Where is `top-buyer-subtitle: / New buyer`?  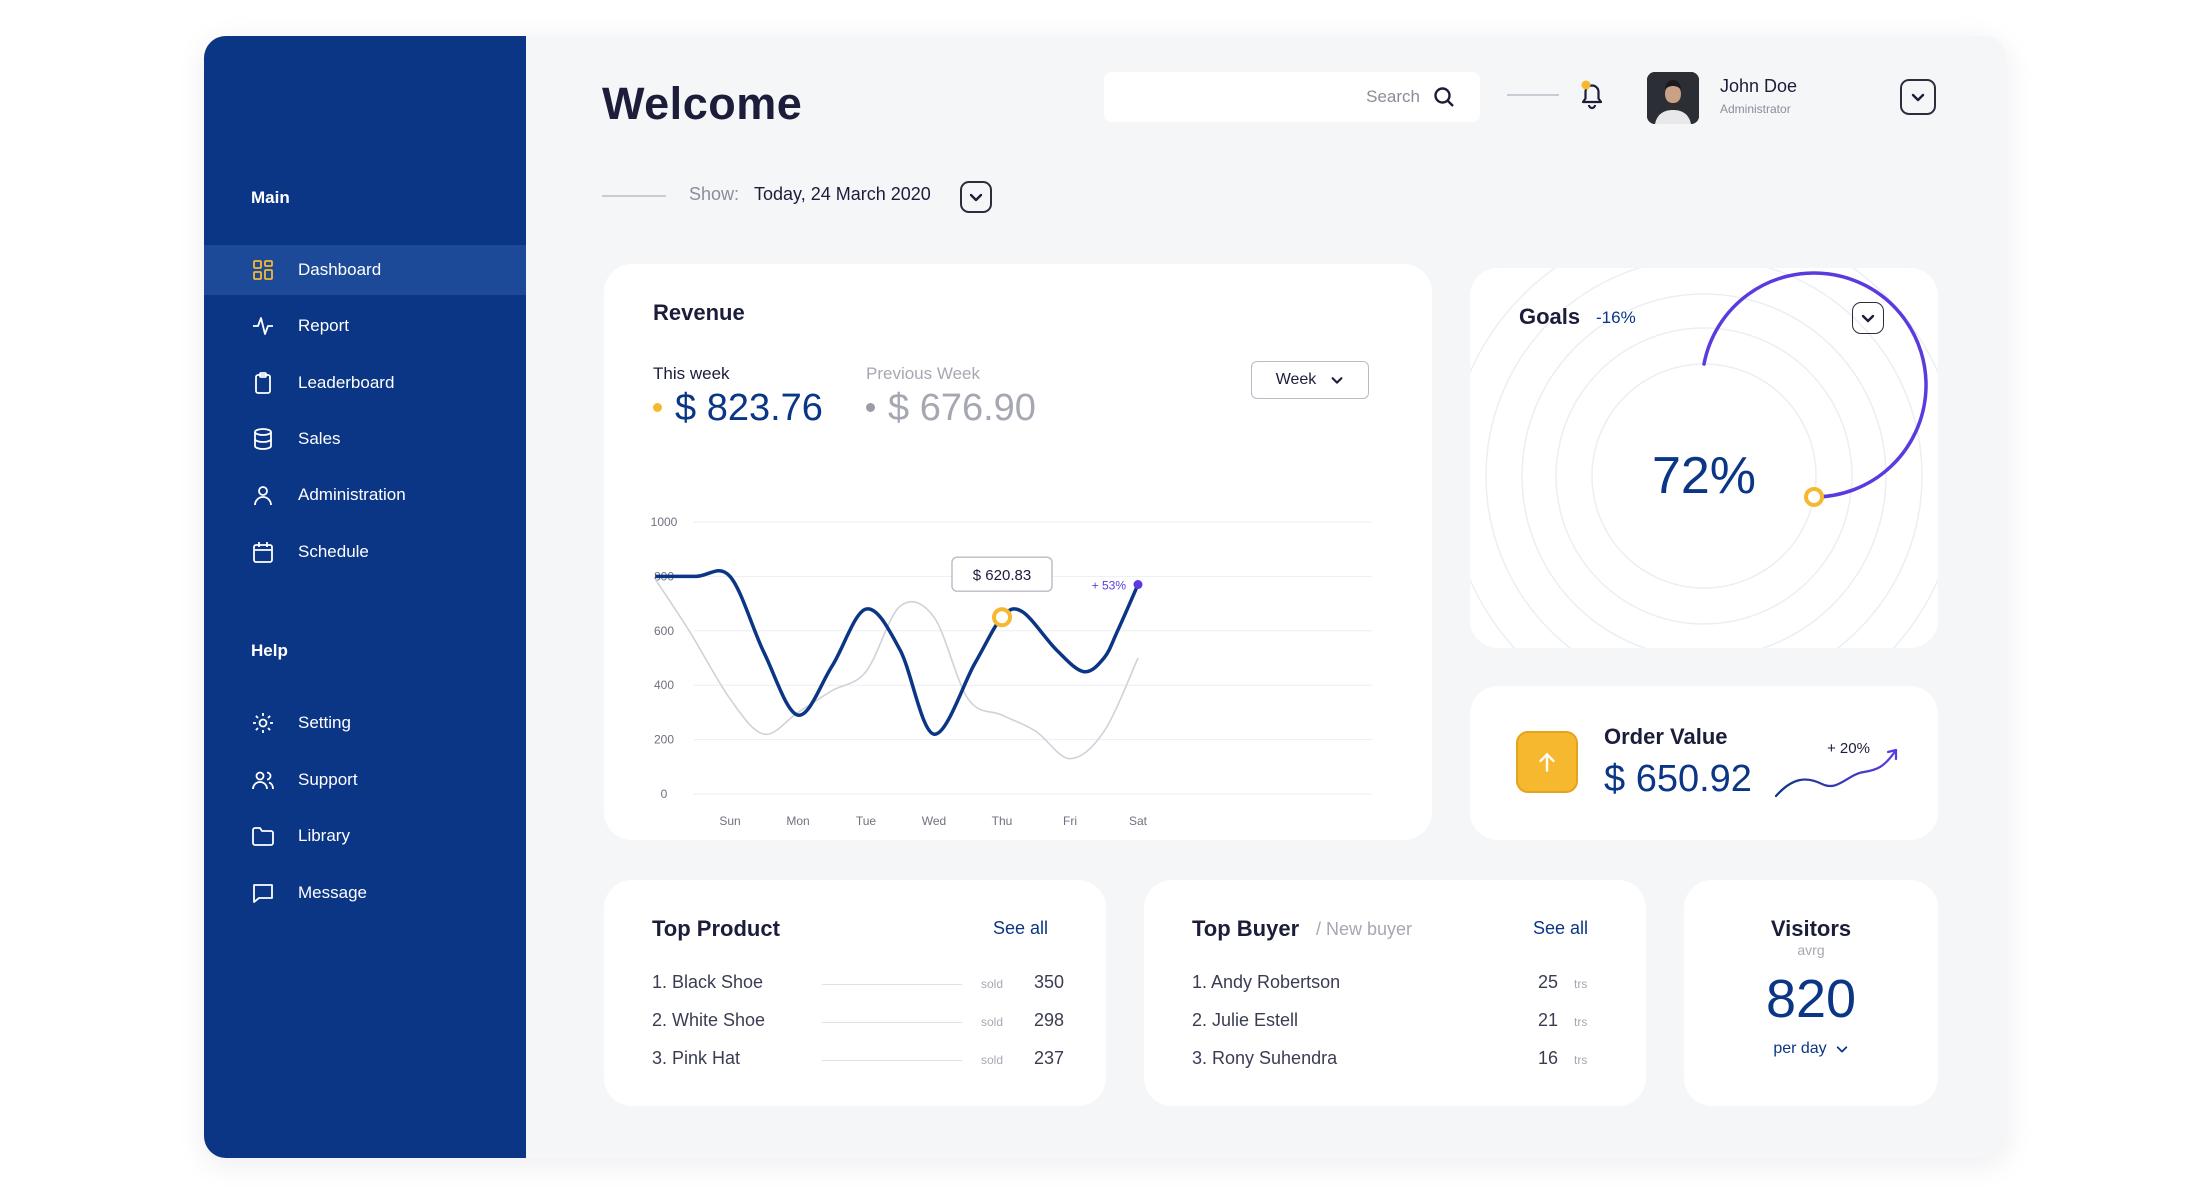 top-buyer-subtitle: / New buyer is located at coordinates (1364, 929).